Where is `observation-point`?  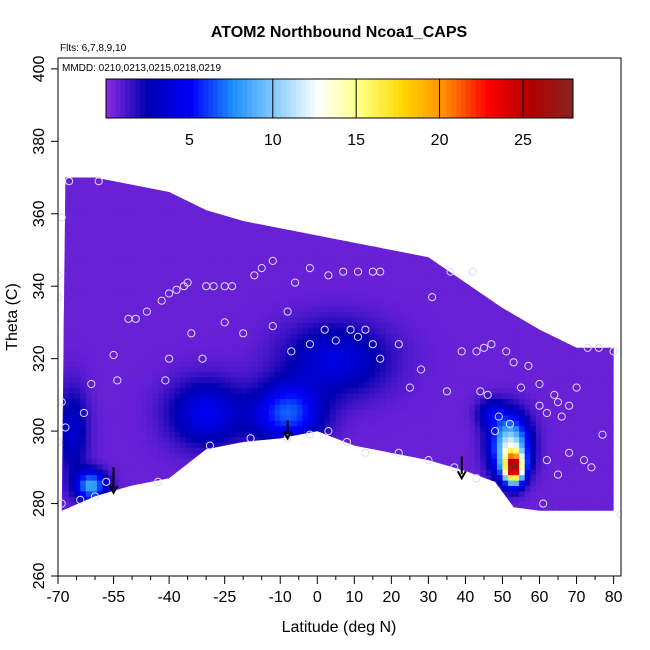 observation-point is located at coordinates (547, 460).